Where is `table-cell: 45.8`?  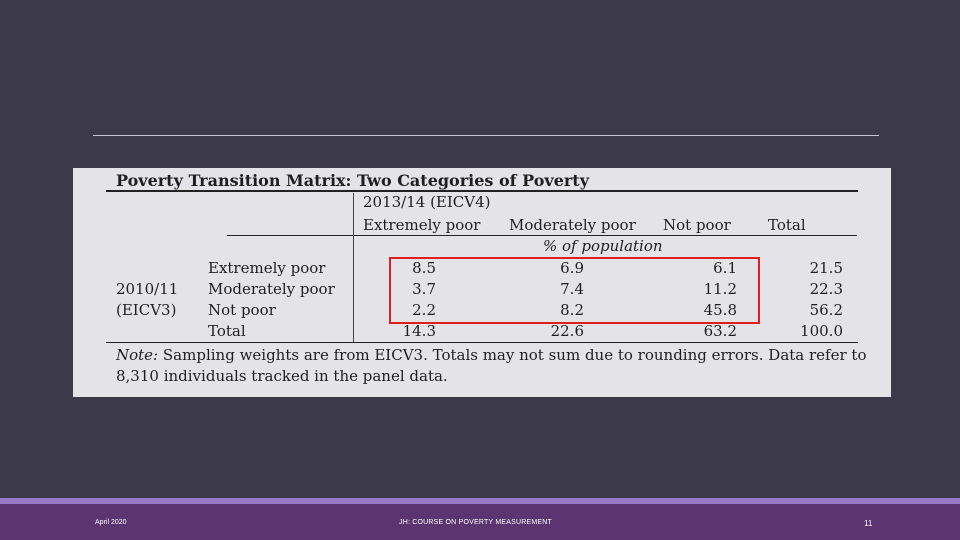
table-cell: 45.8 is located at coordinates (720, 310).